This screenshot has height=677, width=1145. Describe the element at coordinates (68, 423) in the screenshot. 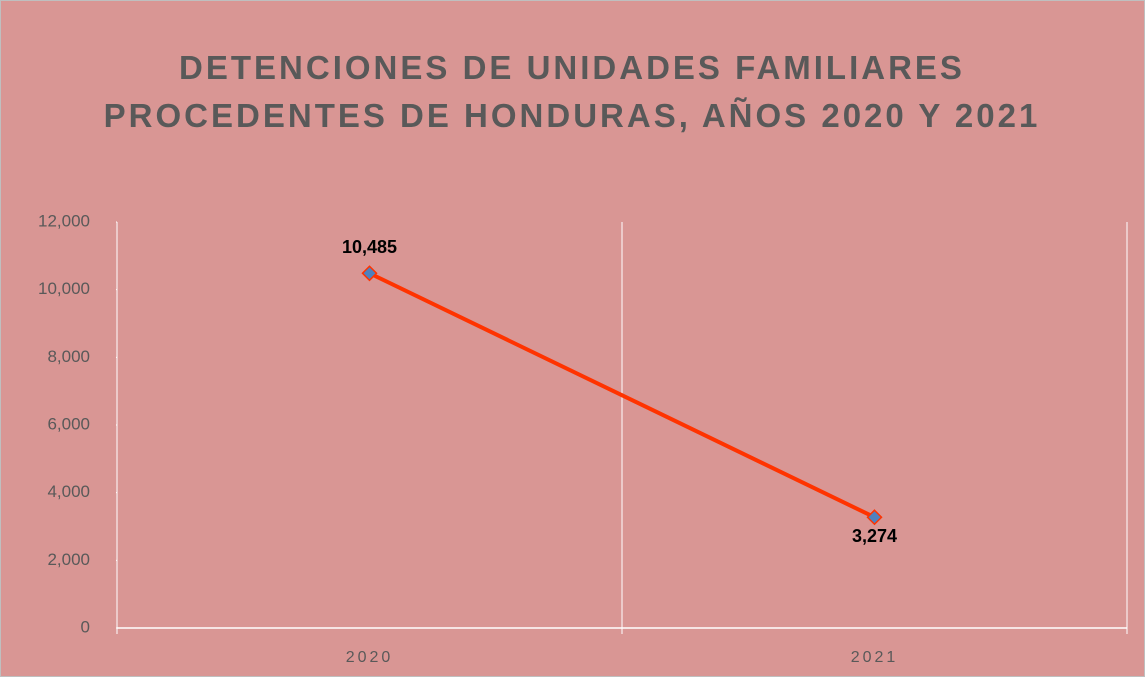

I see `y-tick-label: 6,000` at that location.